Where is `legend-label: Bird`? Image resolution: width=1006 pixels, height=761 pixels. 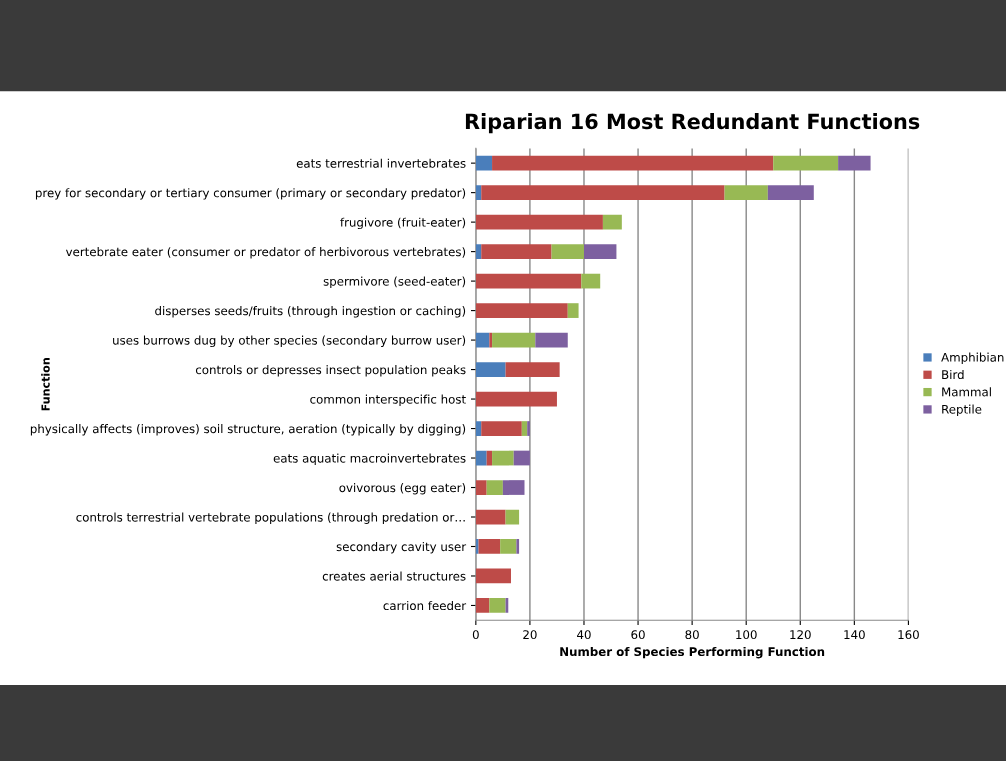
legend-label: Bird is located at coordinates (953, 374).